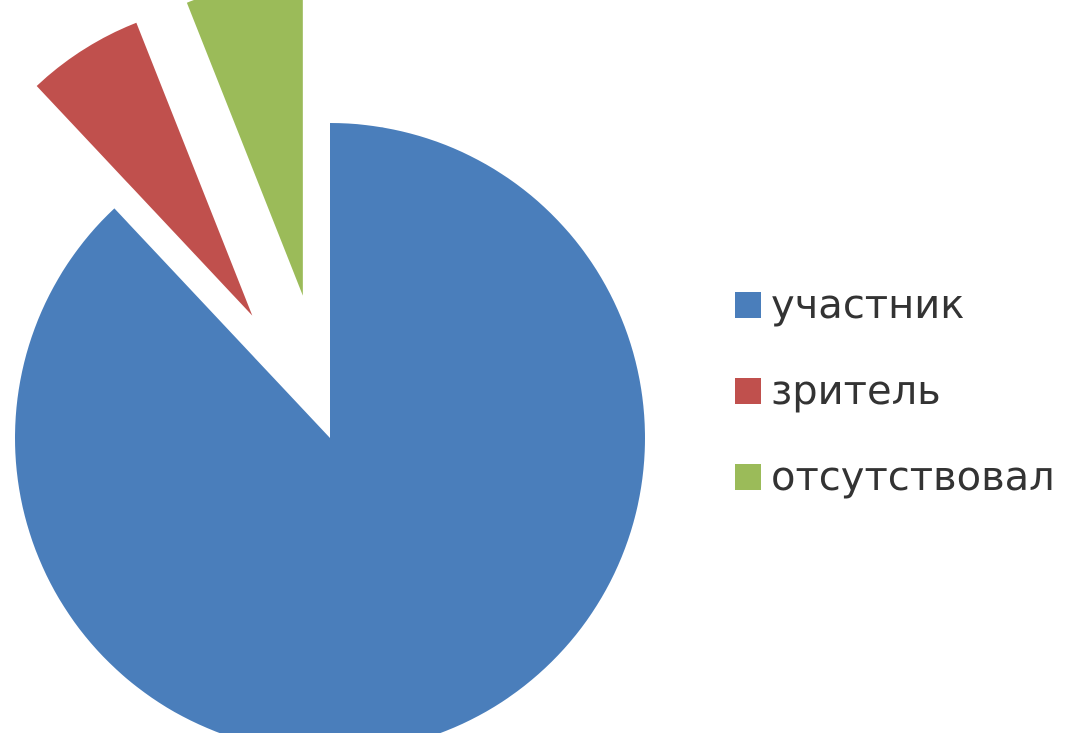 This screenshot has width=1065, height=737. What do you see at coordinates (856, 391) in the screenshot?
I see `legend-label-zritel: зритель` at bounding box center [856, 391].